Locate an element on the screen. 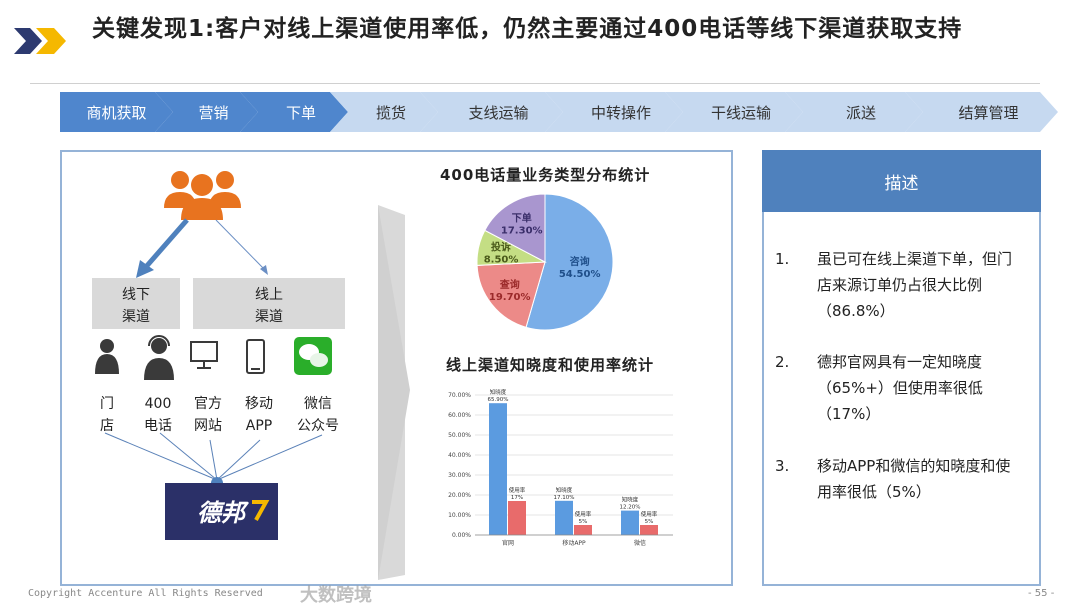  pie-label: 查询 is located at coordinates (509, 284).